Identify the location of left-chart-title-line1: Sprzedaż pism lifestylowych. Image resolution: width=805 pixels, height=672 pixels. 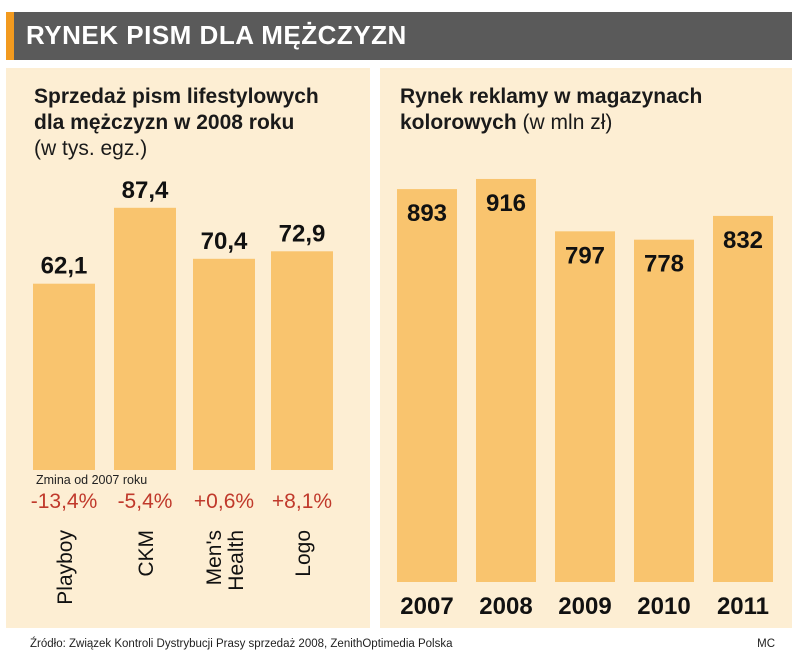
(176, 96).